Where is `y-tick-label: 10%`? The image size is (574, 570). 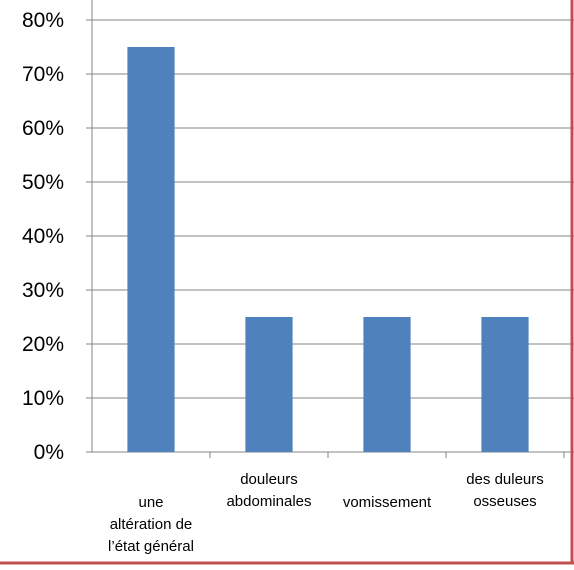 y-tick-label: 10% is located at coordinates (43, 398).